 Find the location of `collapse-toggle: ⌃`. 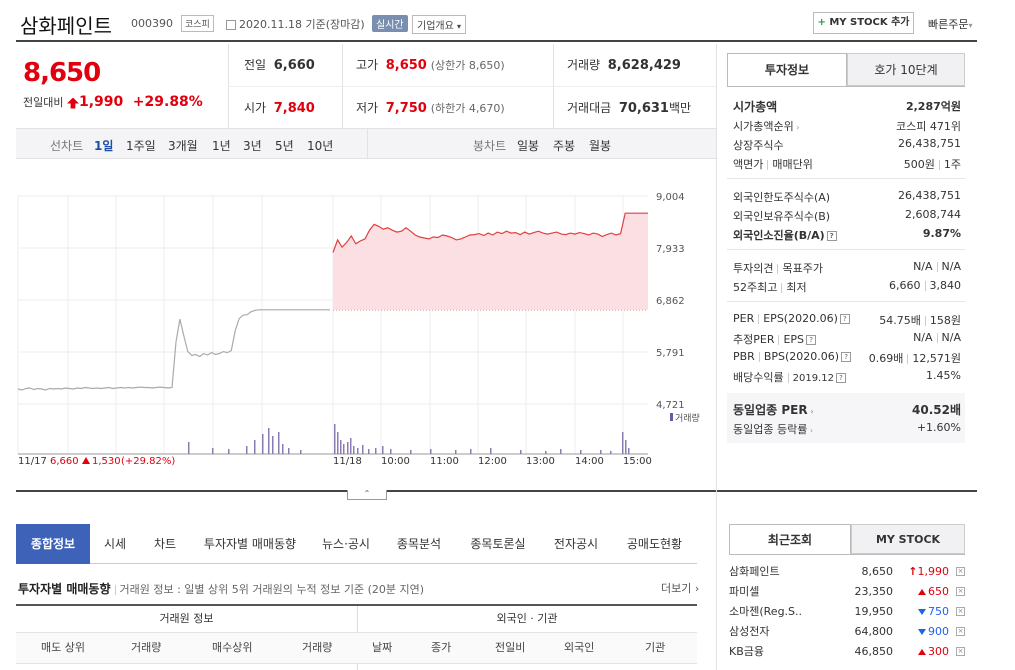

collapse-toggle: ⌃ is located at coordinates (367, 495).